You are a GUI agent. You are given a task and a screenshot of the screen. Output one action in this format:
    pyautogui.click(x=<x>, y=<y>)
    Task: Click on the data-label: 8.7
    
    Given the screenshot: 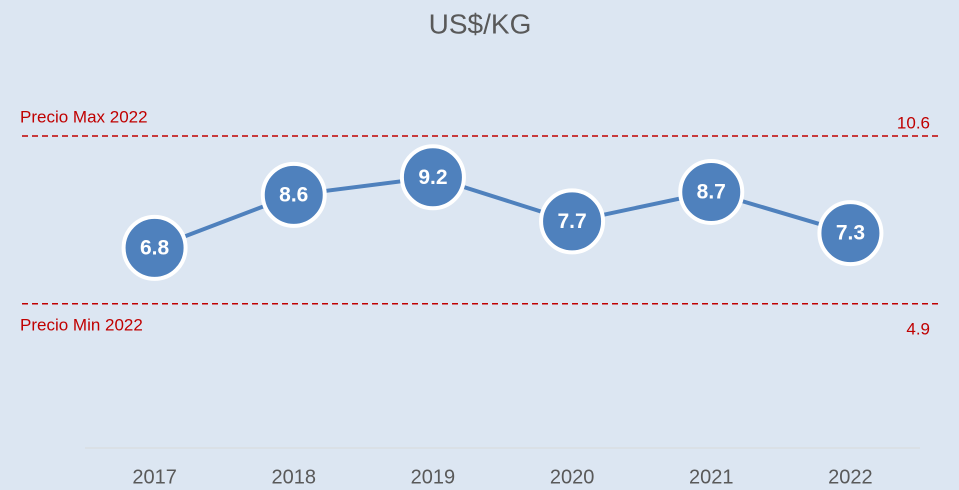 What is the action you would take?
    pyautogui.click(x=711, y=192)
    